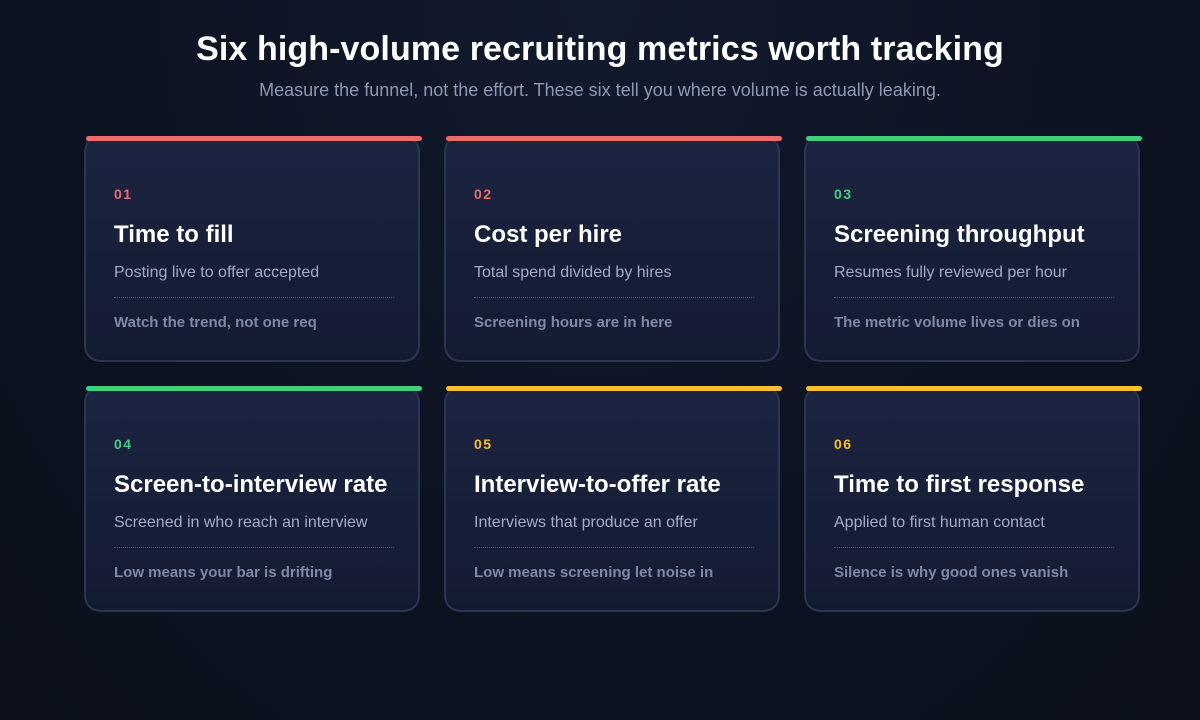 The height and width of the screenshot is (720, 1200). Describe the element at coordinates (573, 272) in the screenshot. I see `card-description: Total spend divided by hires` at that location.